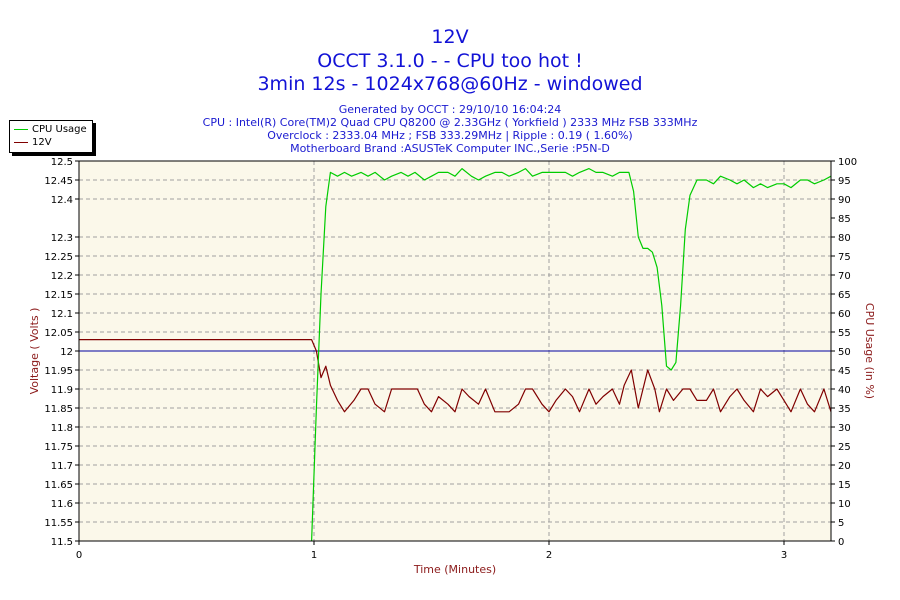  Describe the element at coordinates (58, 447) in the screenshot. I see `y-tick-label: 11.75` at that location.